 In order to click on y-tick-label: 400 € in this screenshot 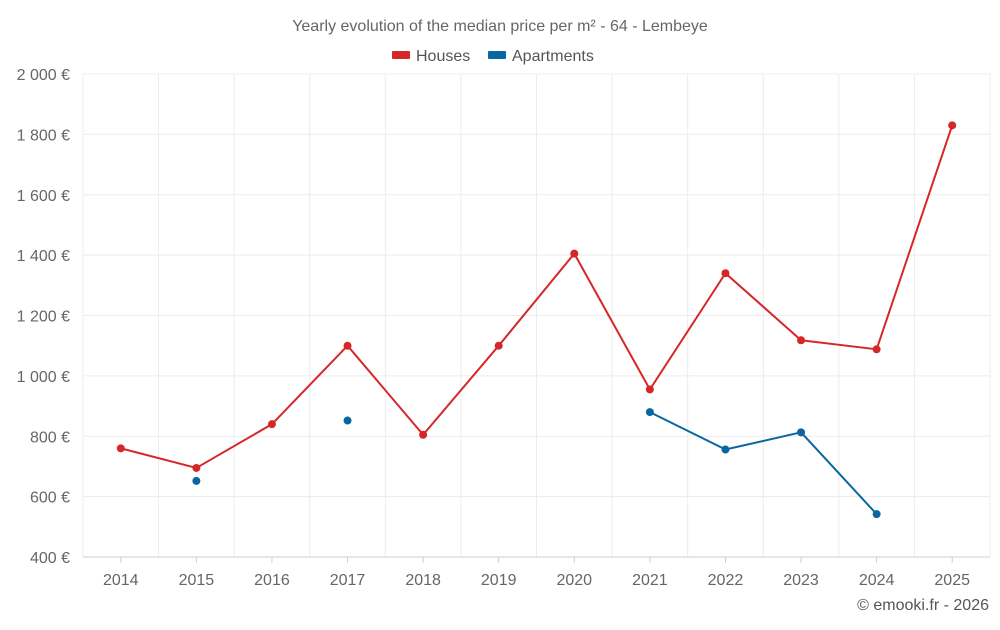, I will do `click(50, 558)`.